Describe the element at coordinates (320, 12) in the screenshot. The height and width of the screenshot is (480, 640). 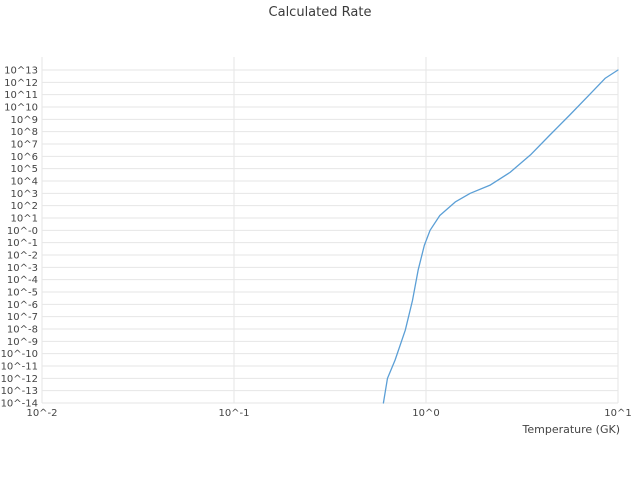
I see `chart-title: Calculated Rate` at that location.